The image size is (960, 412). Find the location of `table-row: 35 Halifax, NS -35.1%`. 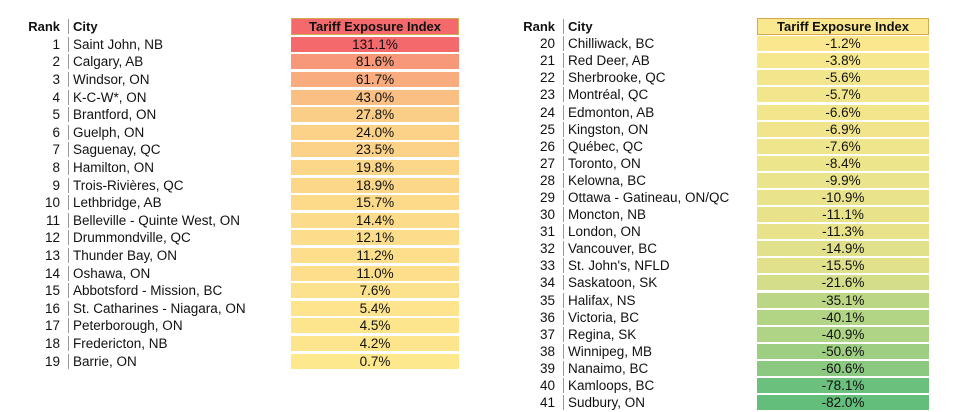

table-row: 35 Halifax, NS -35.1% is located at coordinates (717, 300).